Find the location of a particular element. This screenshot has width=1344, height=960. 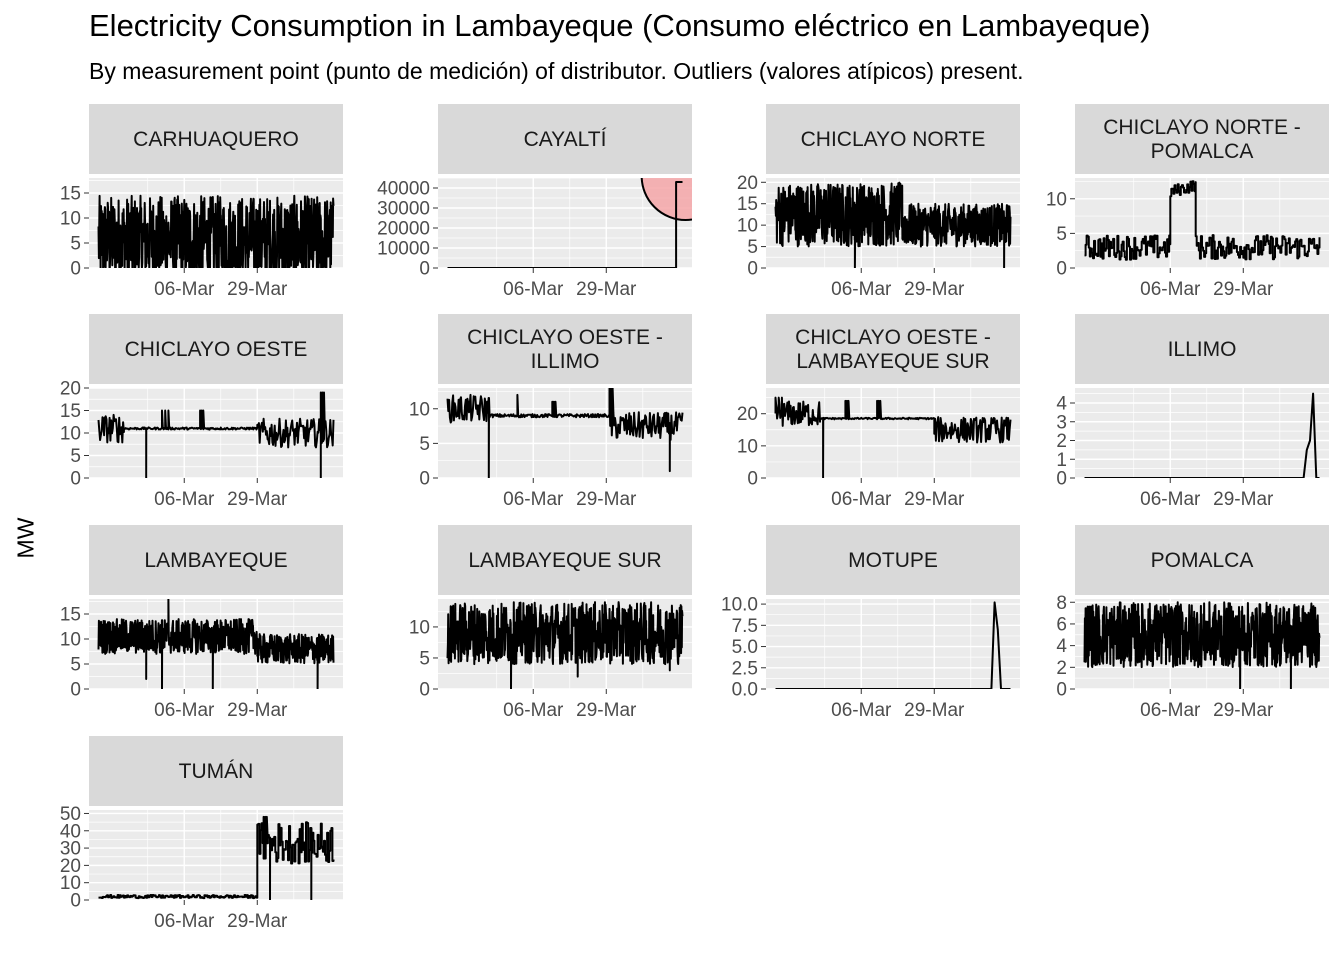

y-tick-label: 2.5 is located at coordinates (745, 668).